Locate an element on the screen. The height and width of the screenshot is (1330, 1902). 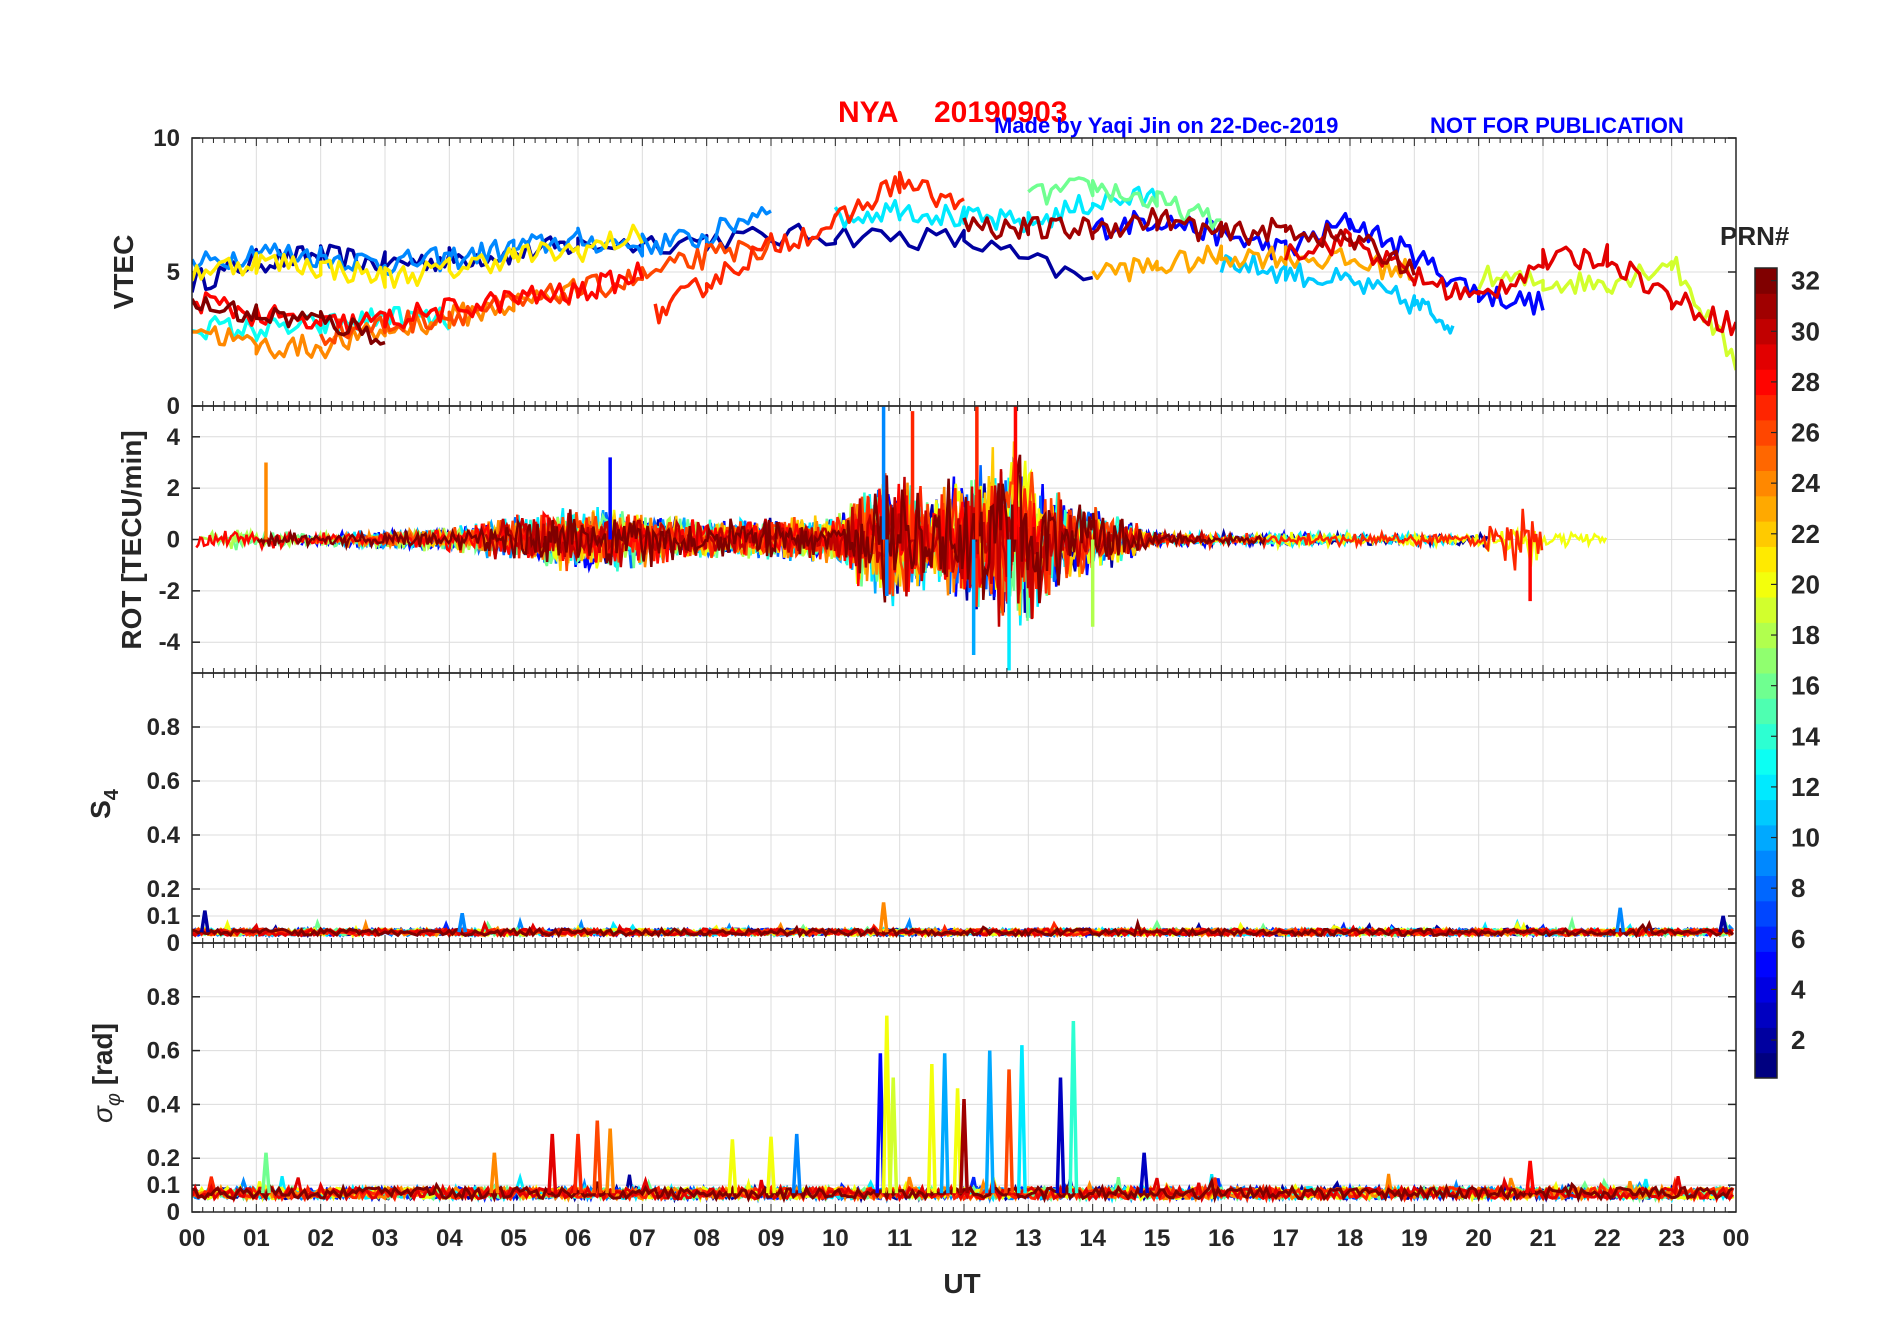
x-tick-label: 09 is located at coordinates (771, 1238).